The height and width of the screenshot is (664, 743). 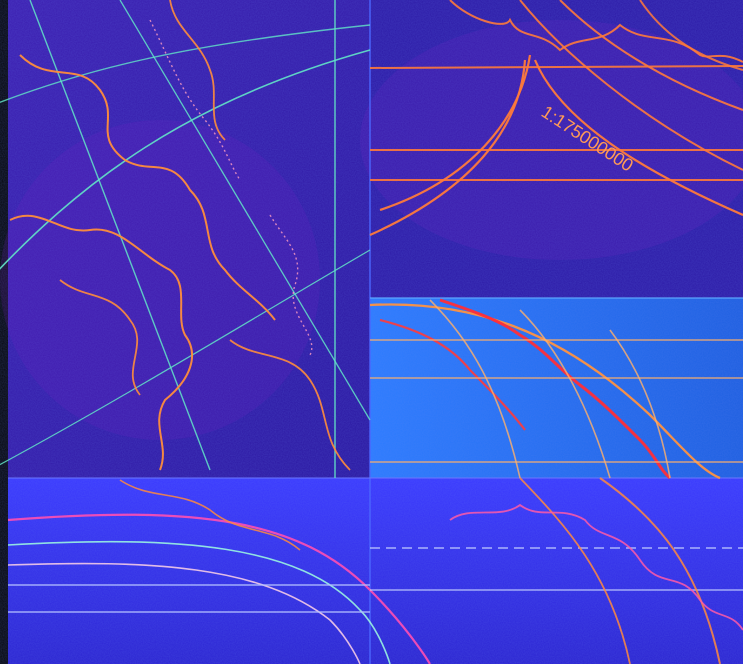 I want to click on b-globe-right, so click(x=660, y=570).